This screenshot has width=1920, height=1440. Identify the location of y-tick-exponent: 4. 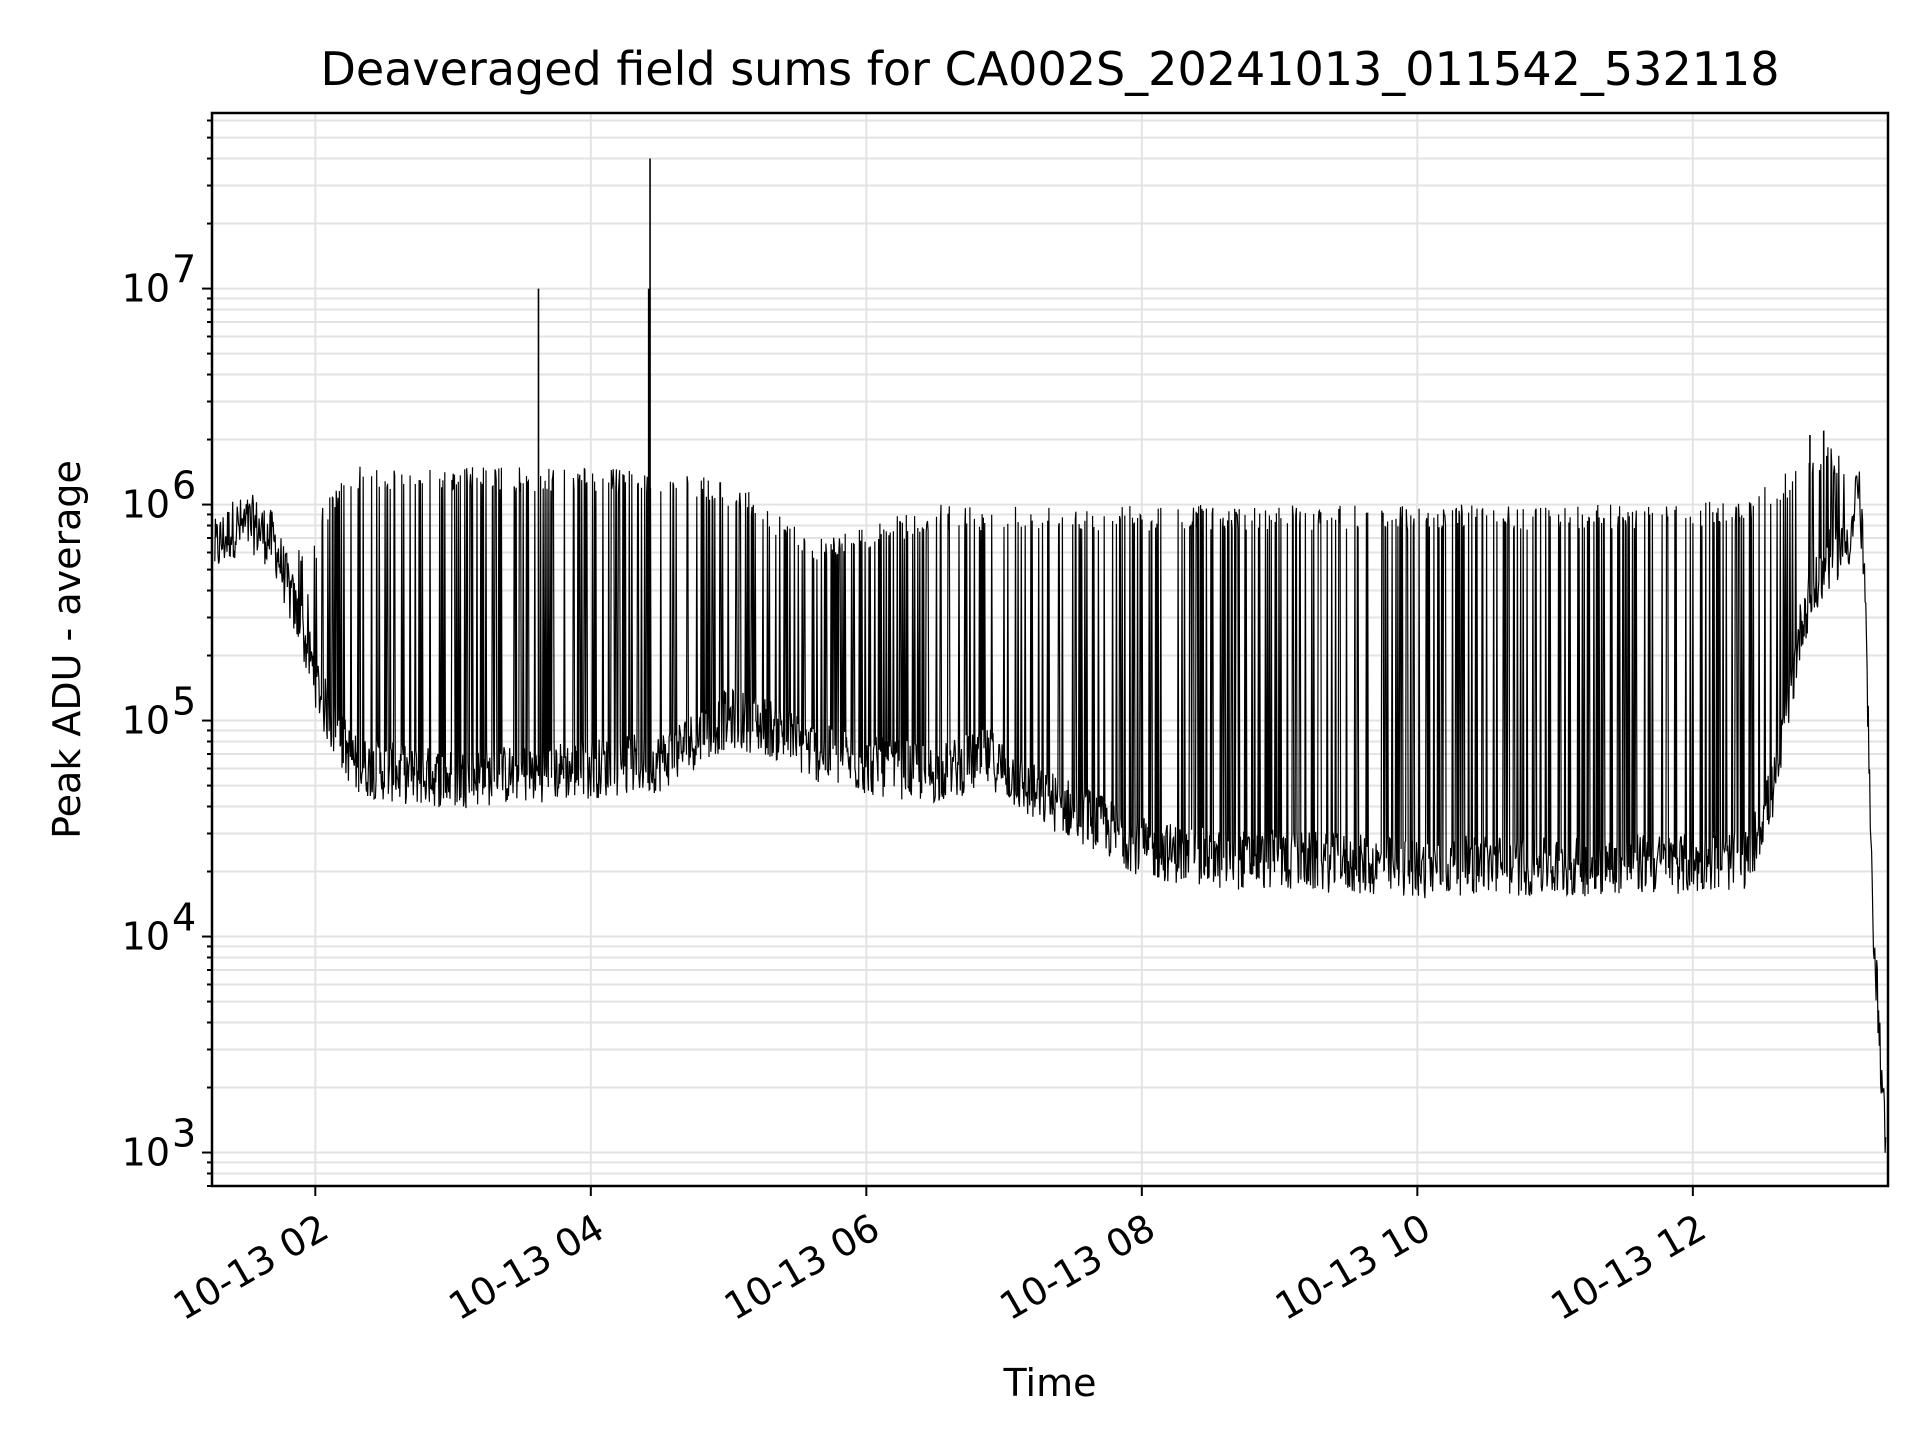
(184, 918).